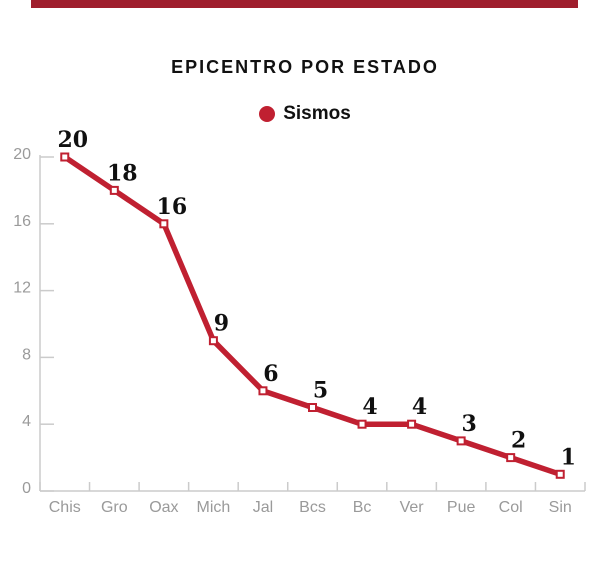  I want to click on x-tick-label: Gro, so click(114, 507).